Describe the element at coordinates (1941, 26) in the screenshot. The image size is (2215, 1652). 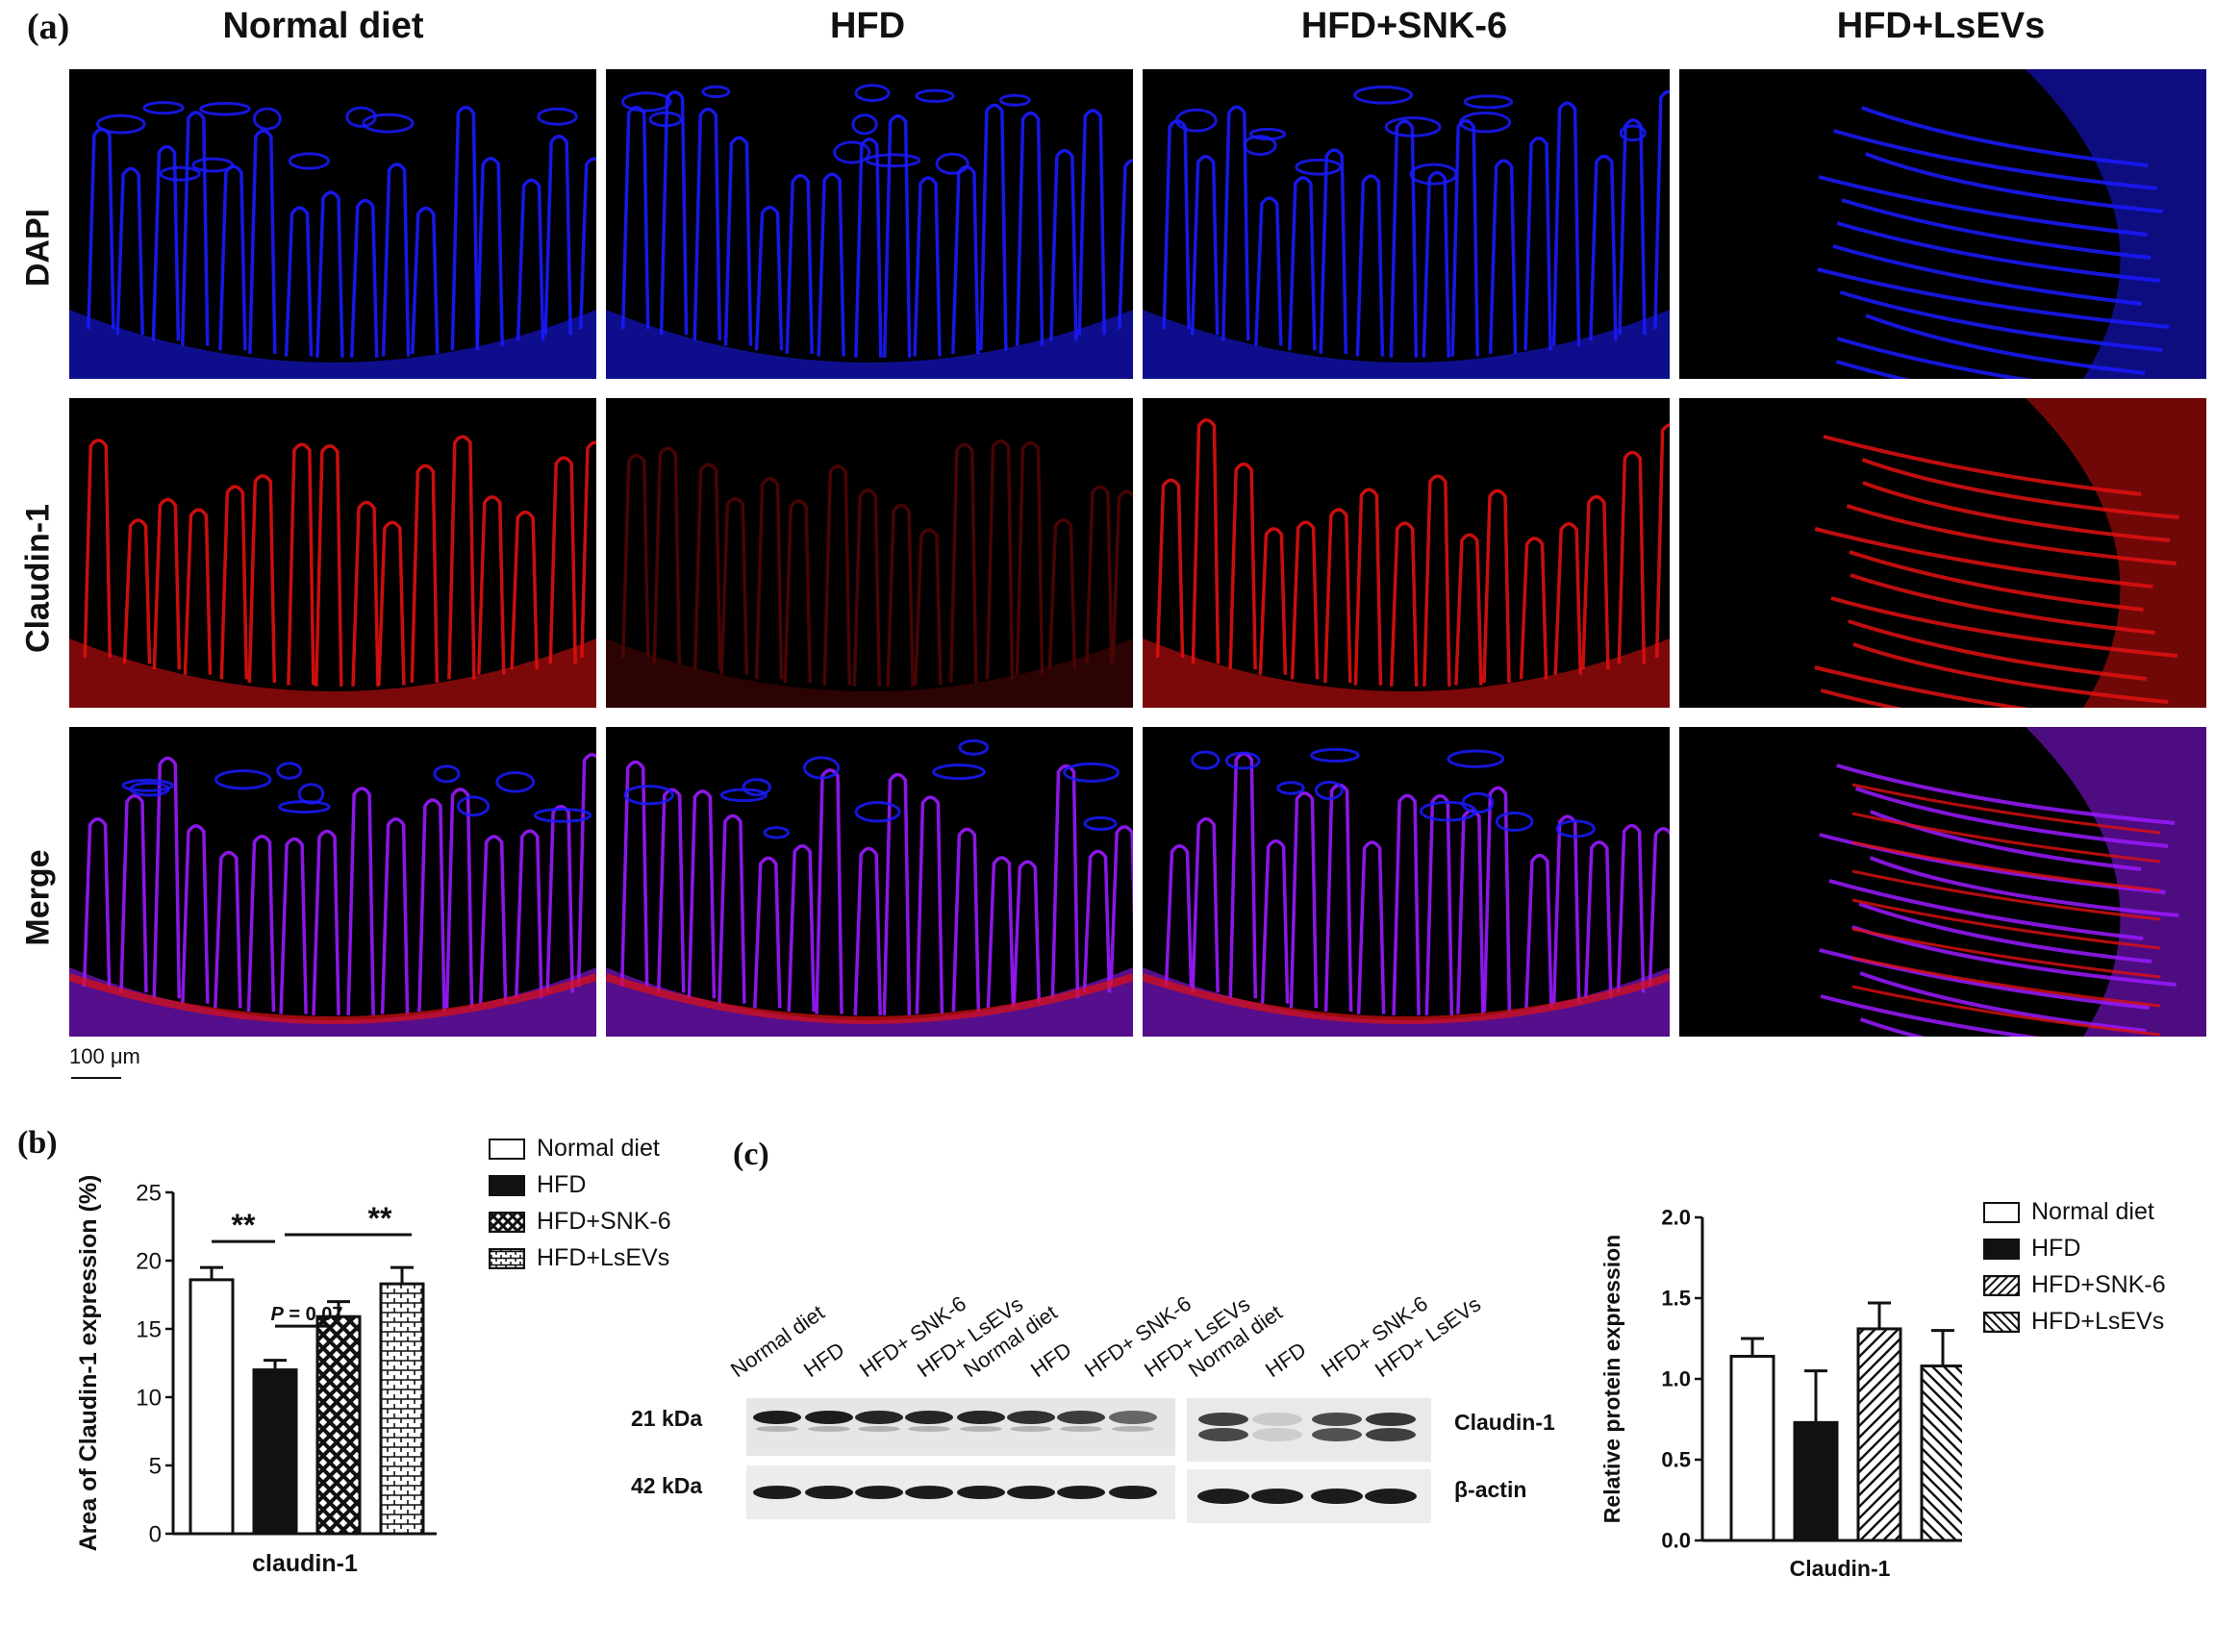
I see `column-header-hfd-lsevs: HFD+LsEVs` at that location.